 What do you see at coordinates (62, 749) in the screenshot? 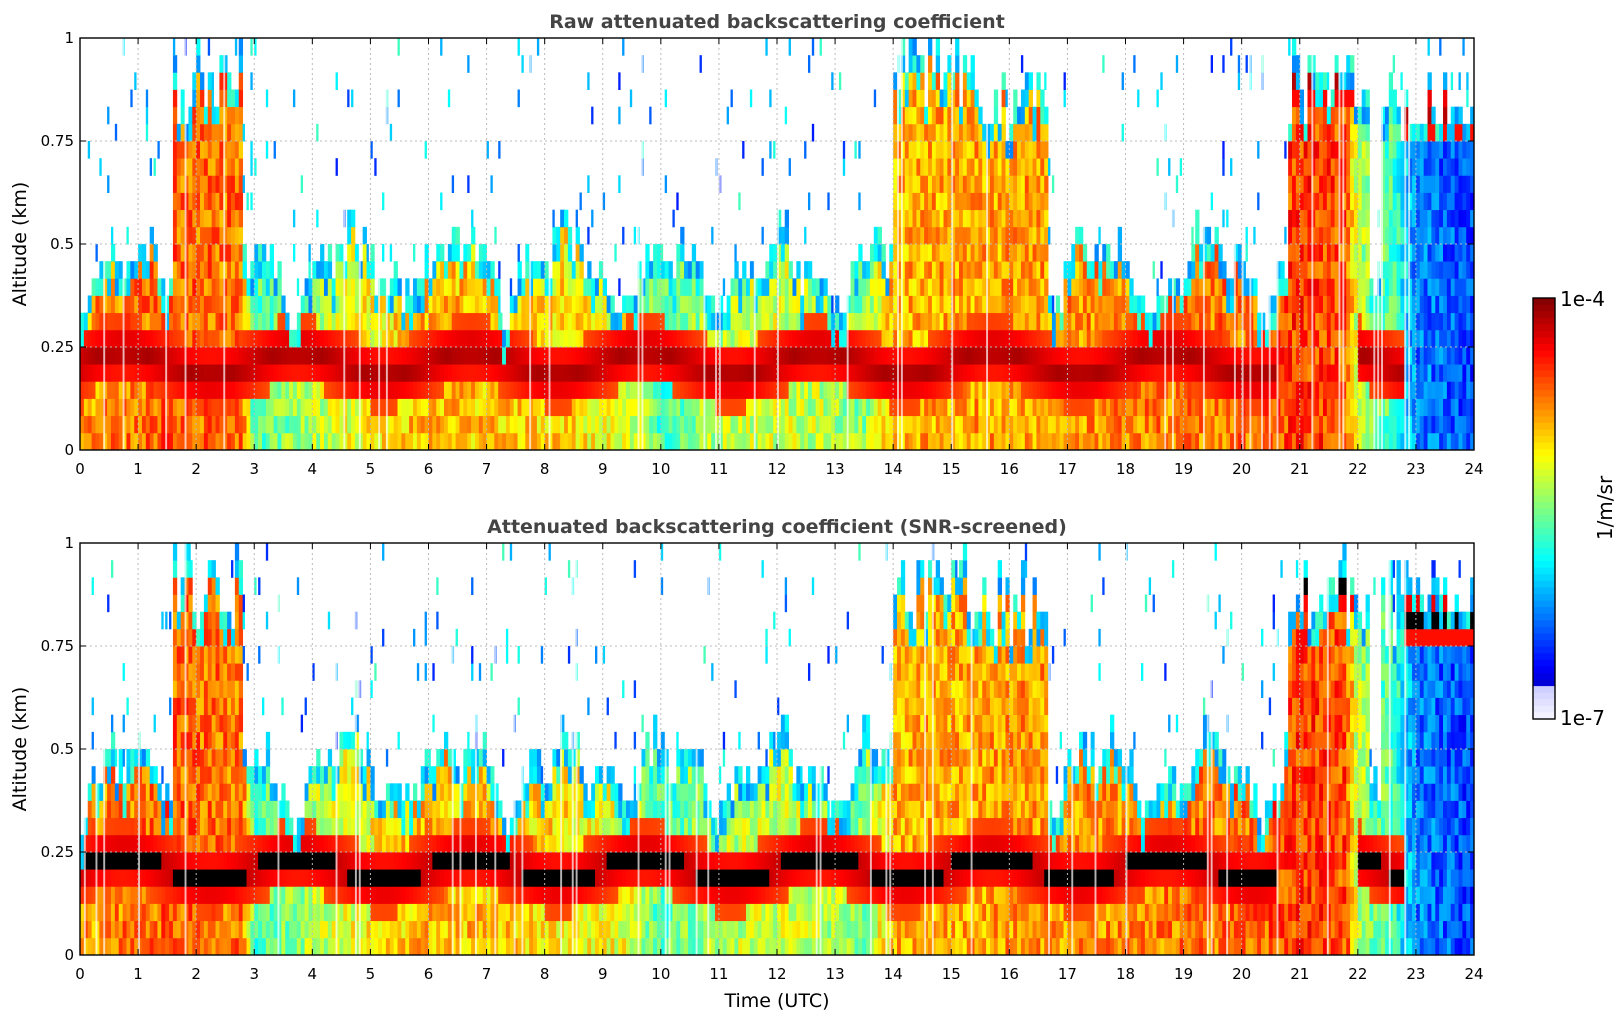
I see `y-tick-label: 0.5` at bounding box center [62, 749].